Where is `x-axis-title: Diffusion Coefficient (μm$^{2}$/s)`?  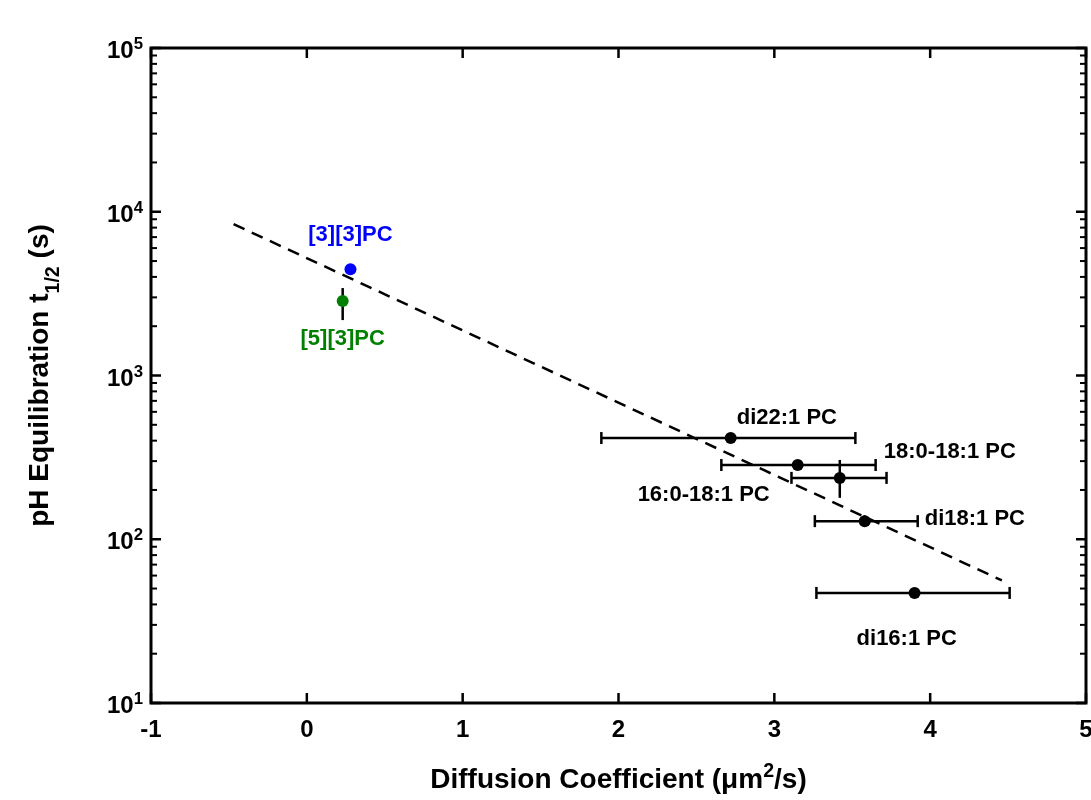
x-axis-title: Diffusion Coefficient (μm$^{2}$/s) is located at coordinates (618, 776).